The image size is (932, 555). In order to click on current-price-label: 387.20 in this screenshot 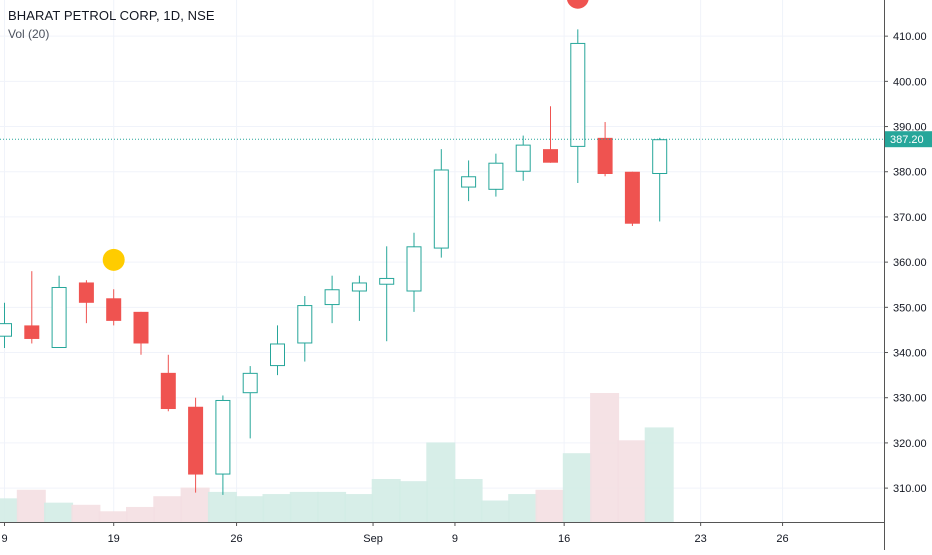, I will do `click(907, 140)`.